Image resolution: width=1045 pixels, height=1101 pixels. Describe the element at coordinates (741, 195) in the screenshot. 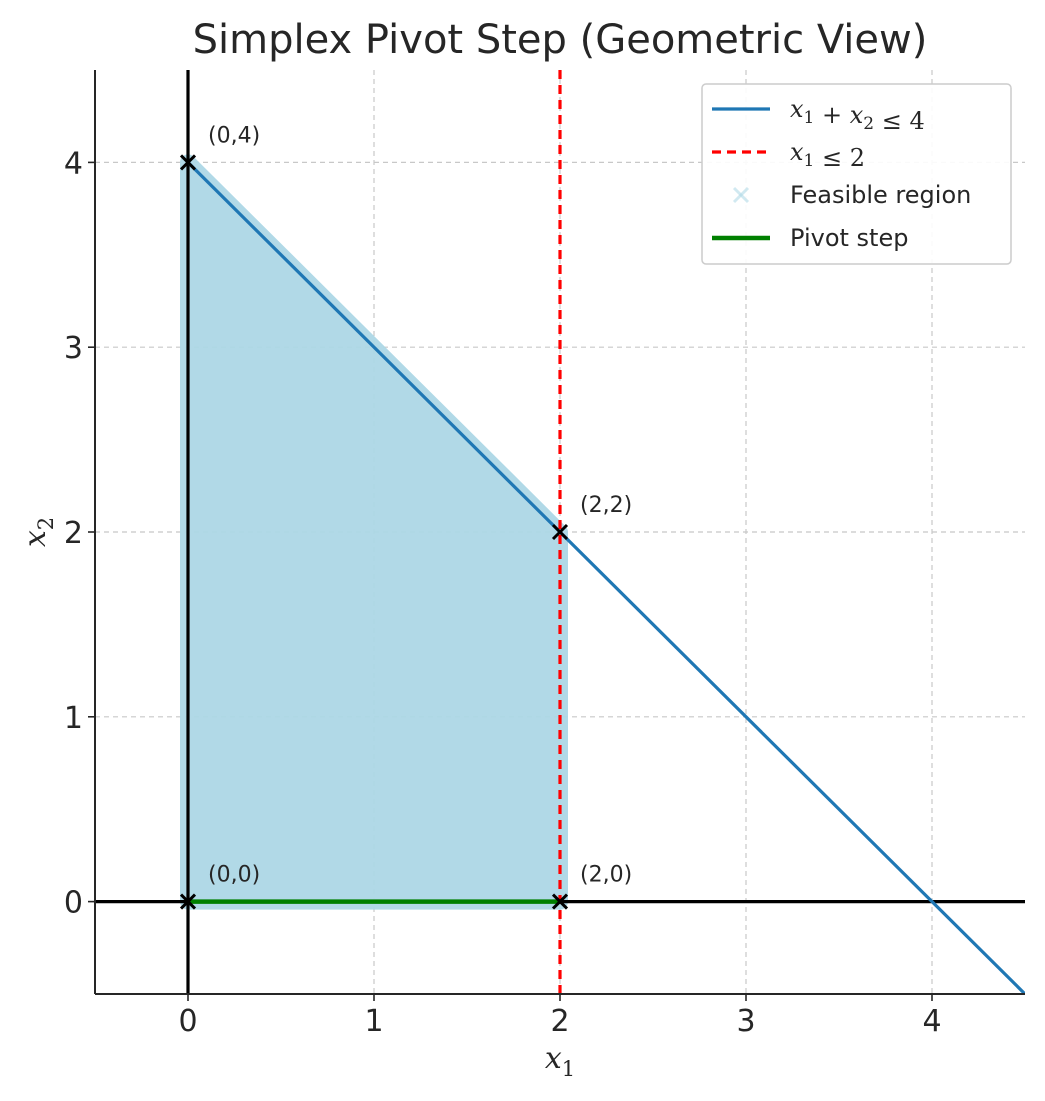

I see `legend-handle-marker` at that location.